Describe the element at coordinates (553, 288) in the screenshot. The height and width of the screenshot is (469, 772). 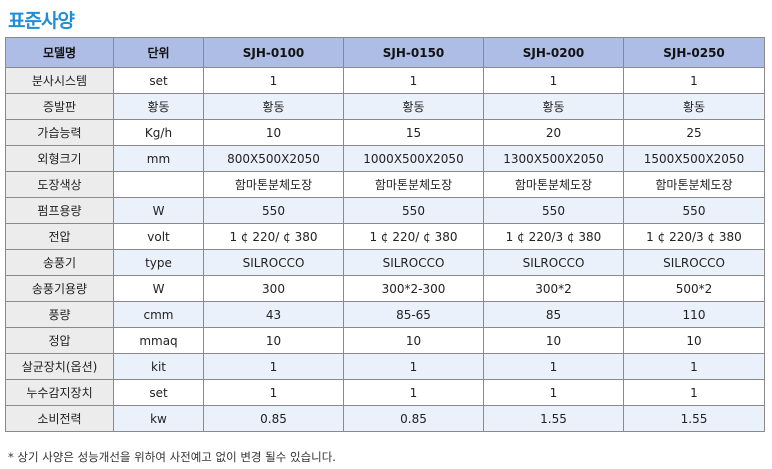
I see `table-cell: 300*2` at that location.